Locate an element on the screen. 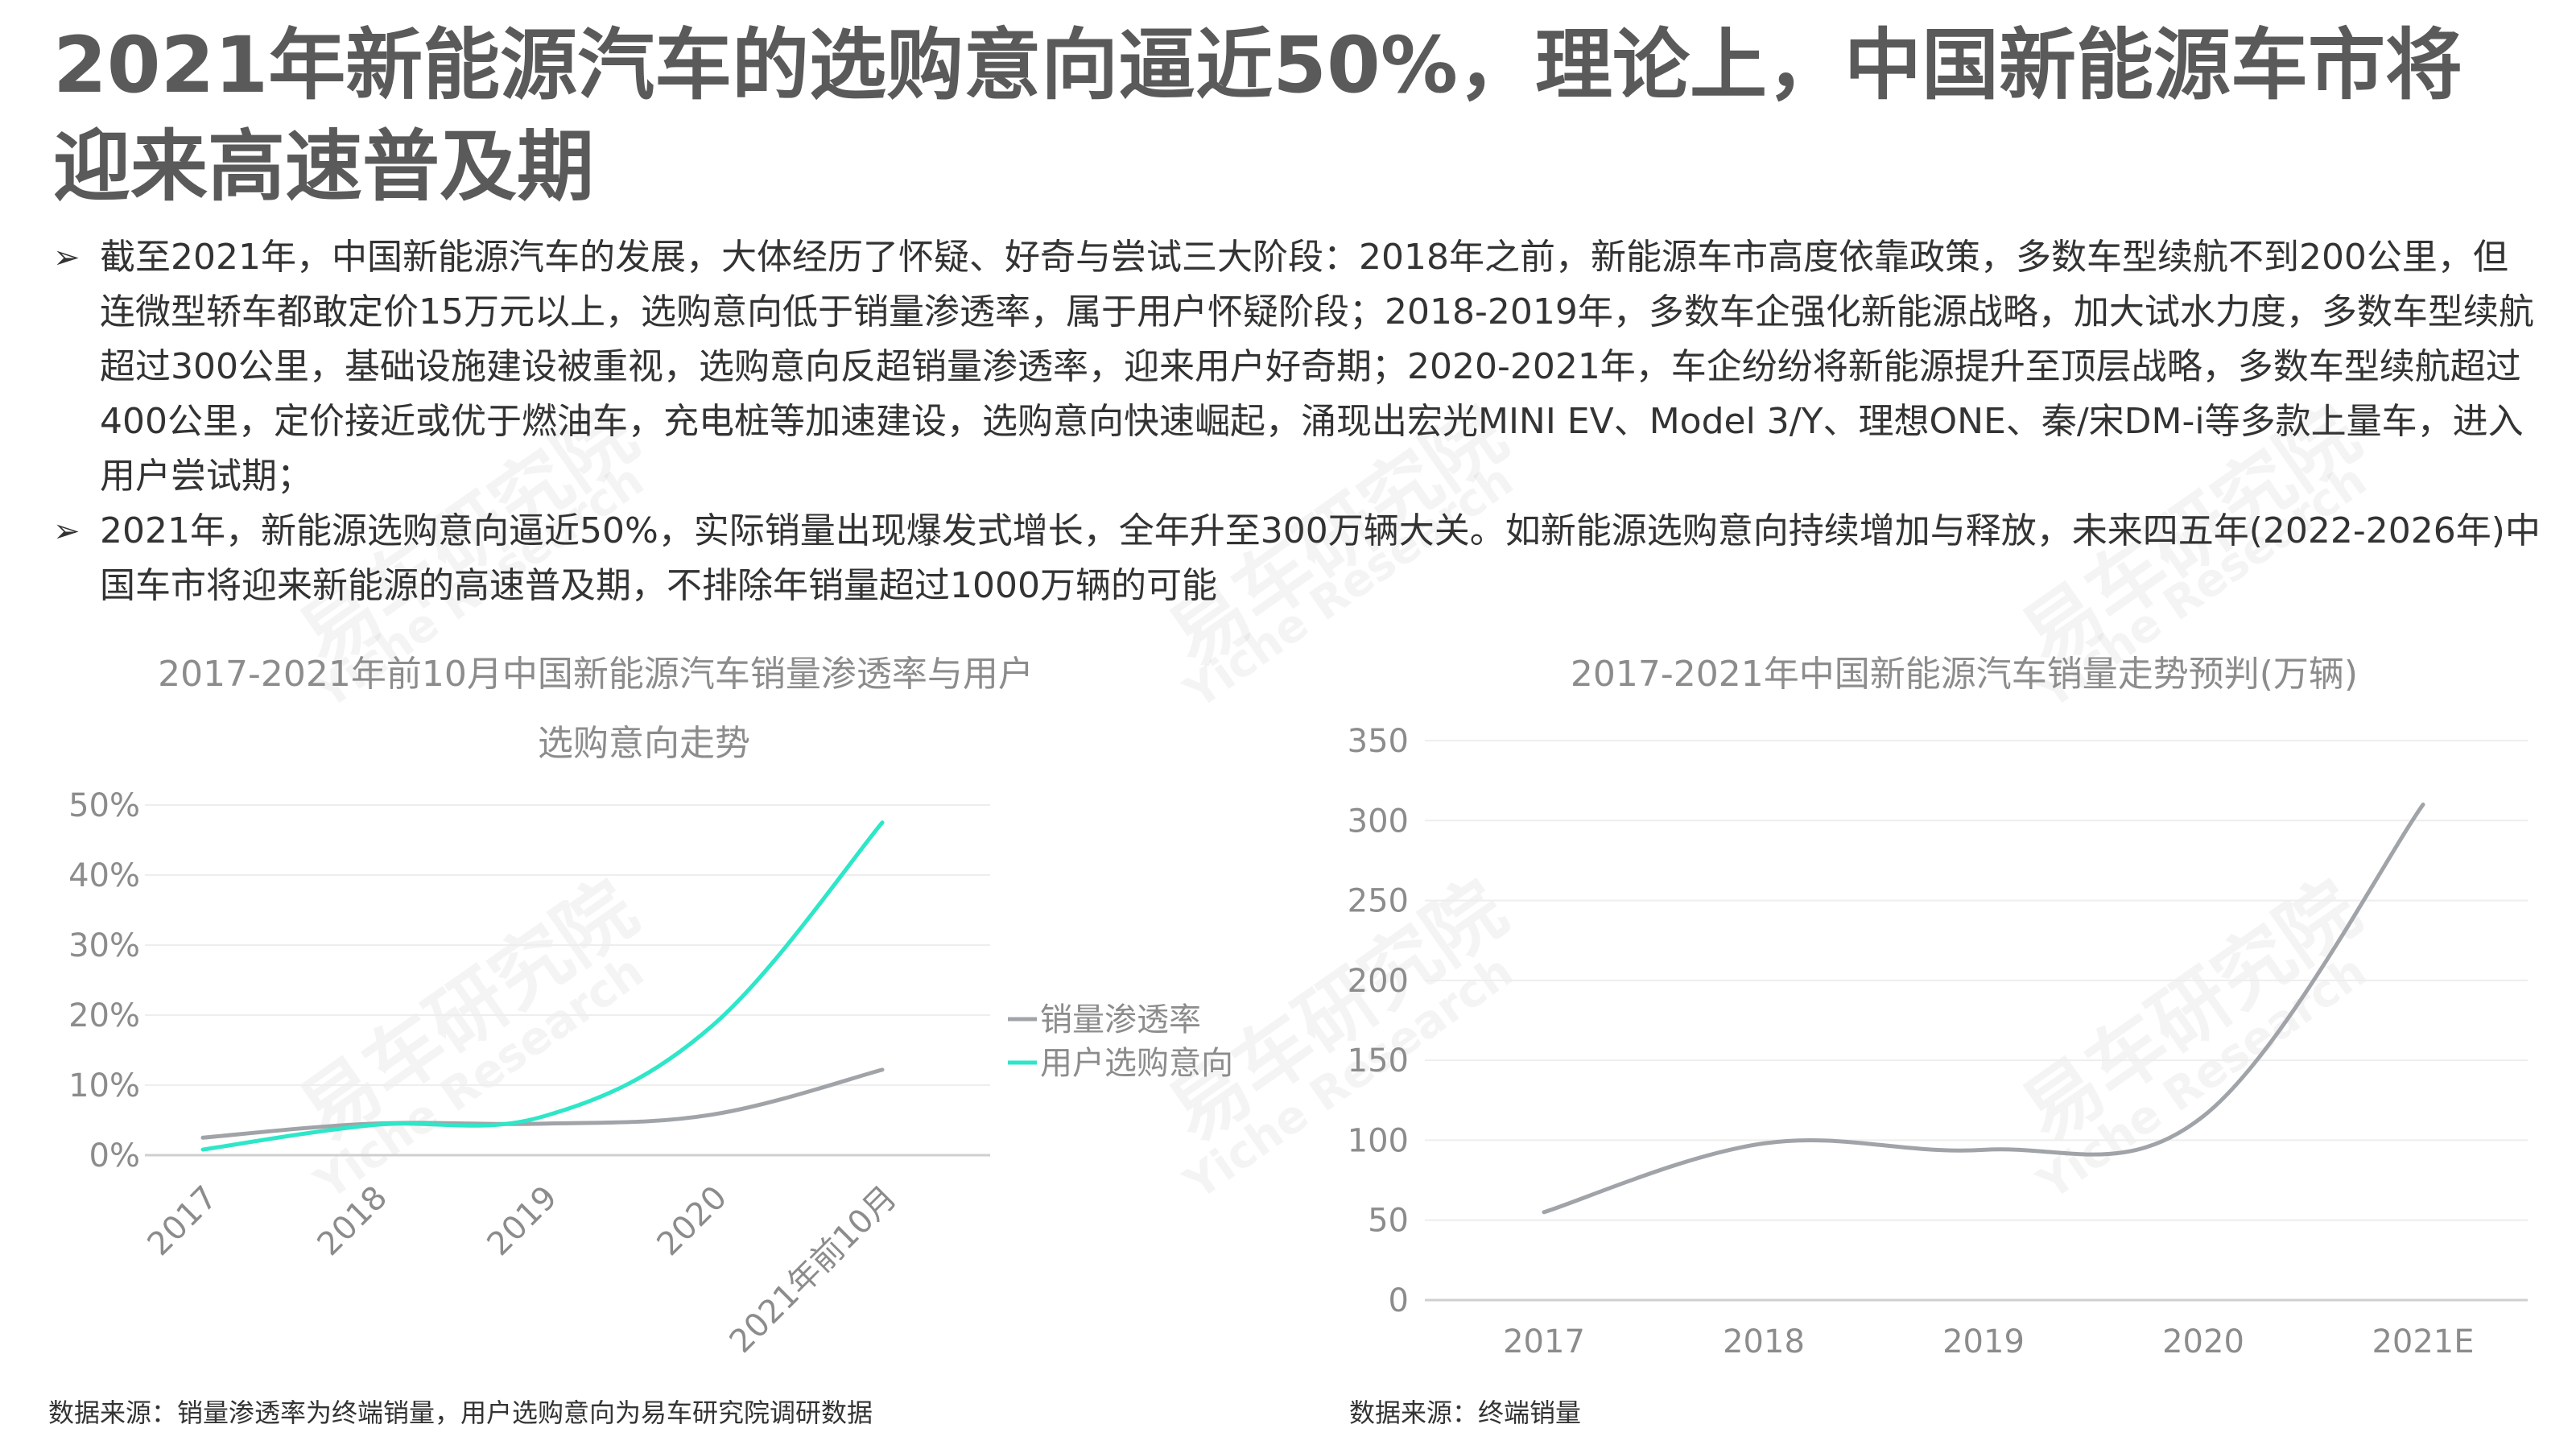  y-tick-label: 100 is located at coordinates (1378, 1140).